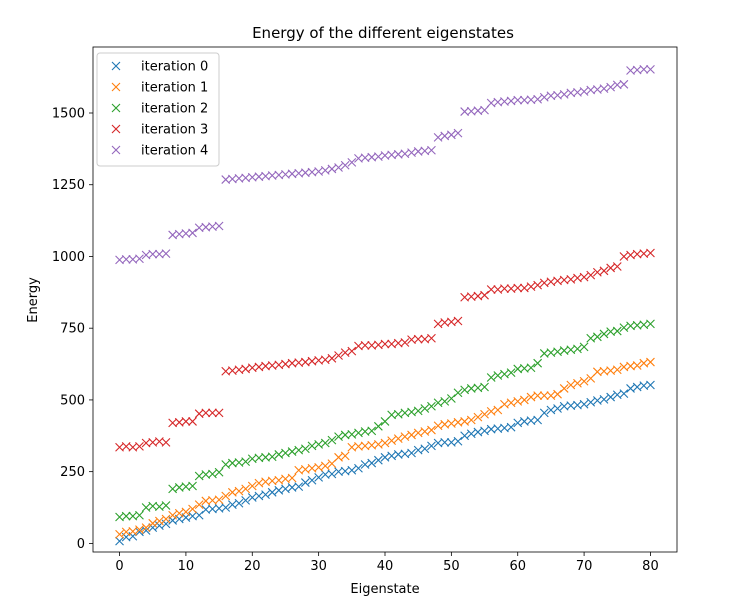 The image size is (744, 614). Describe the element at coordinates (383, 33) in the screenshot. I see `chart-title: Energy of the different eigenstates` at that location.